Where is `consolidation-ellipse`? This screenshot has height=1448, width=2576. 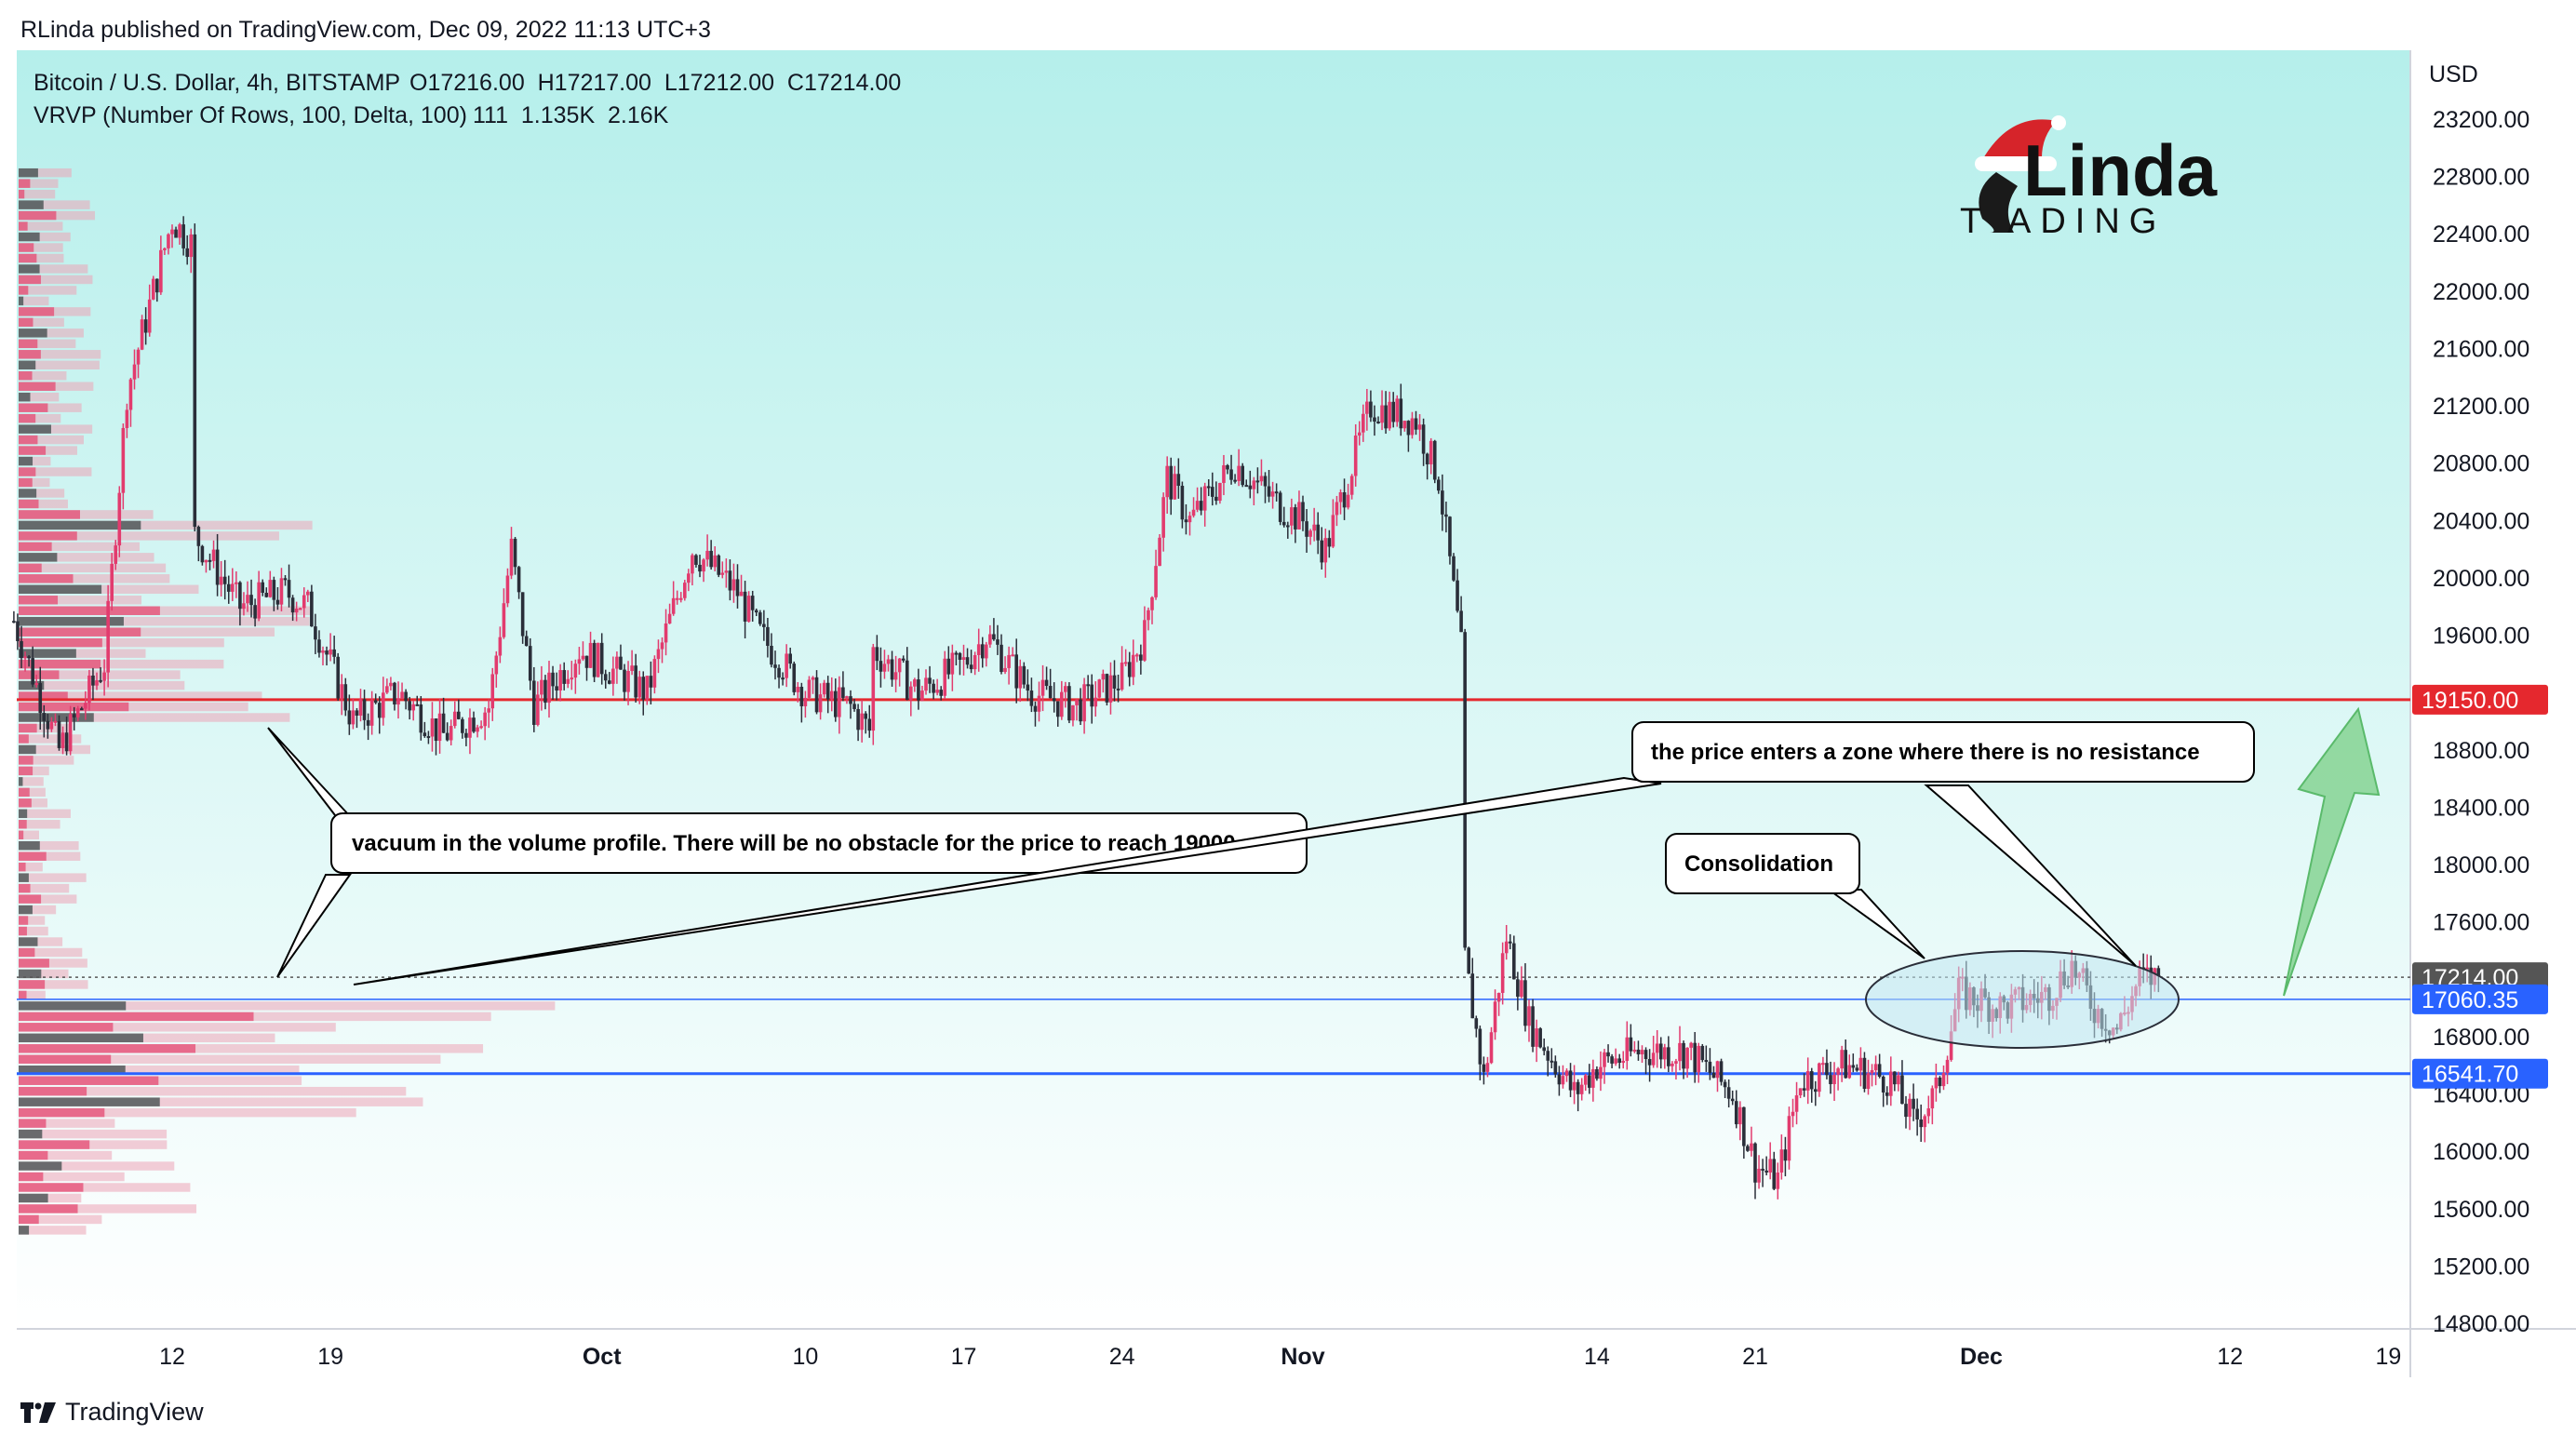
consolidation-ellipse is located at coordinates (2022, 1000).